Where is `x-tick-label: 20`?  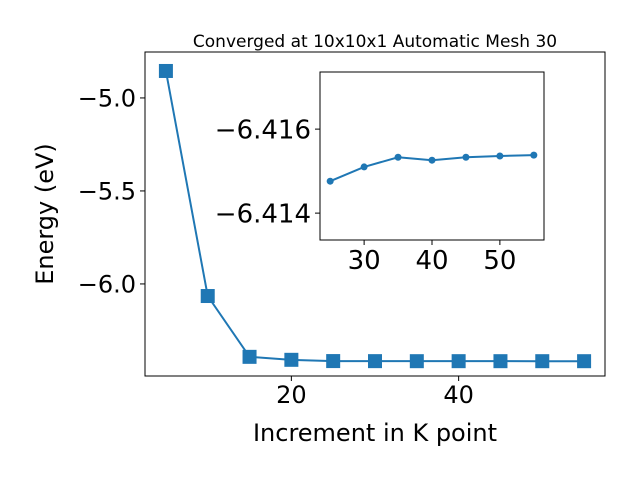 x-tick-label: 20 is located at coordinates (291, 395).